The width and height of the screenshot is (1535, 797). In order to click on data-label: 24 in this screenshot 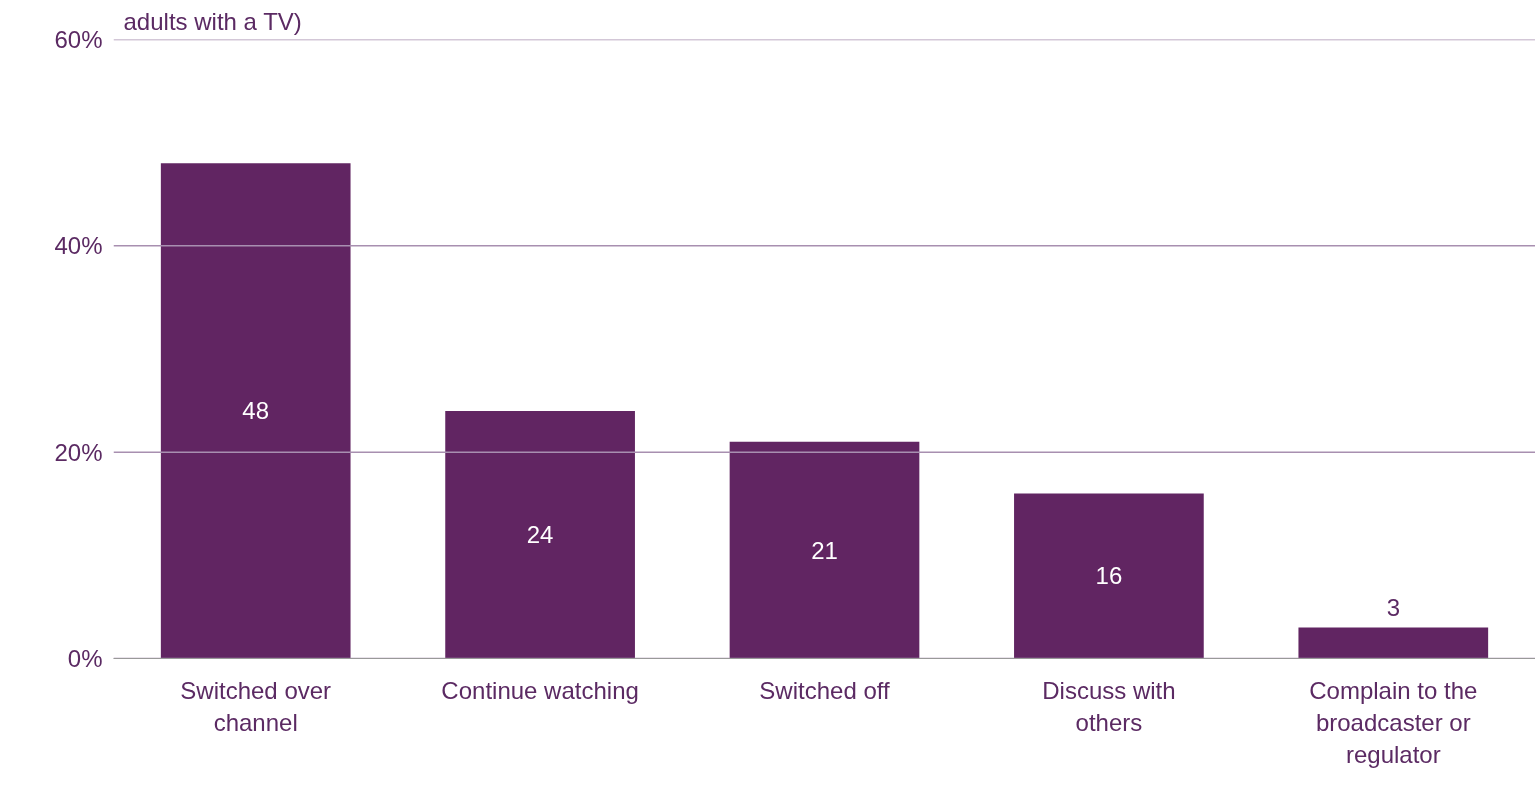, I will do `click(540, 535)`.